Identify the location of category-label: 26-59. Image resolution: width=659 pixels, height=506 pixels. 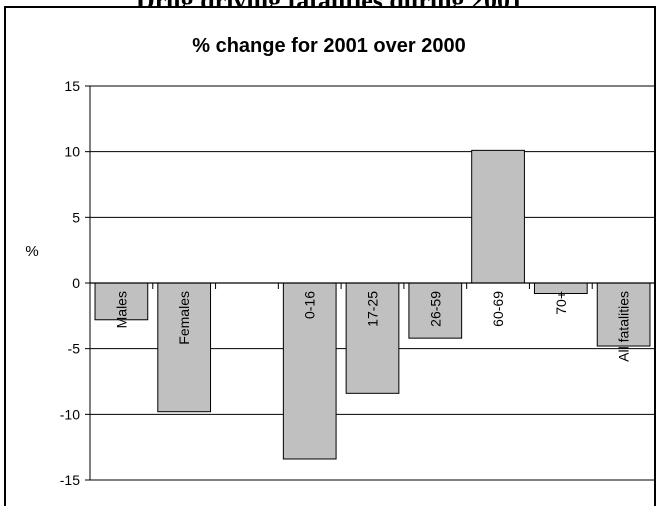
(435, 309).